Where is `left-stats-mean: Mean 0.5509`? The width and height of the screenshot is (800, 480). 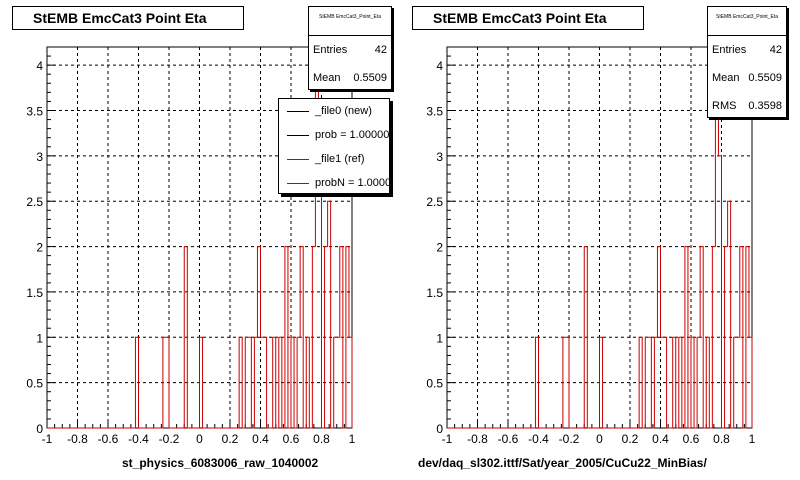 left-stats-mean: Mean 0.5509 is located at coordinates (350, 78).